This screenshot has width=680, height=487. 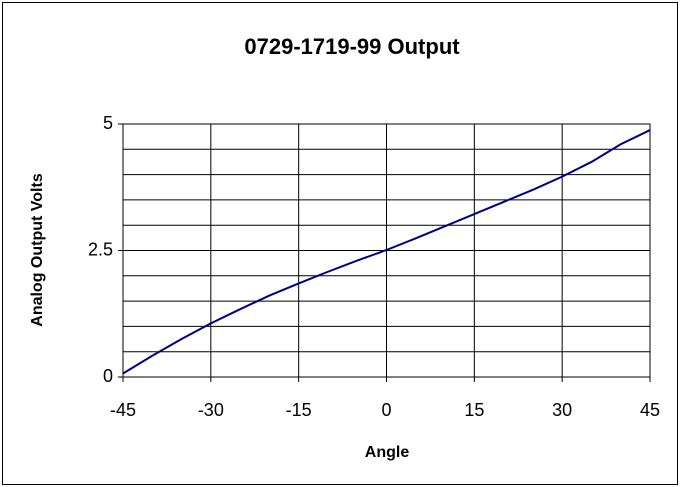 What do you see at coordinates (387, 452) in the screenshot?
I see `x-axis-label: Angle` at bounding box center [387, 452].